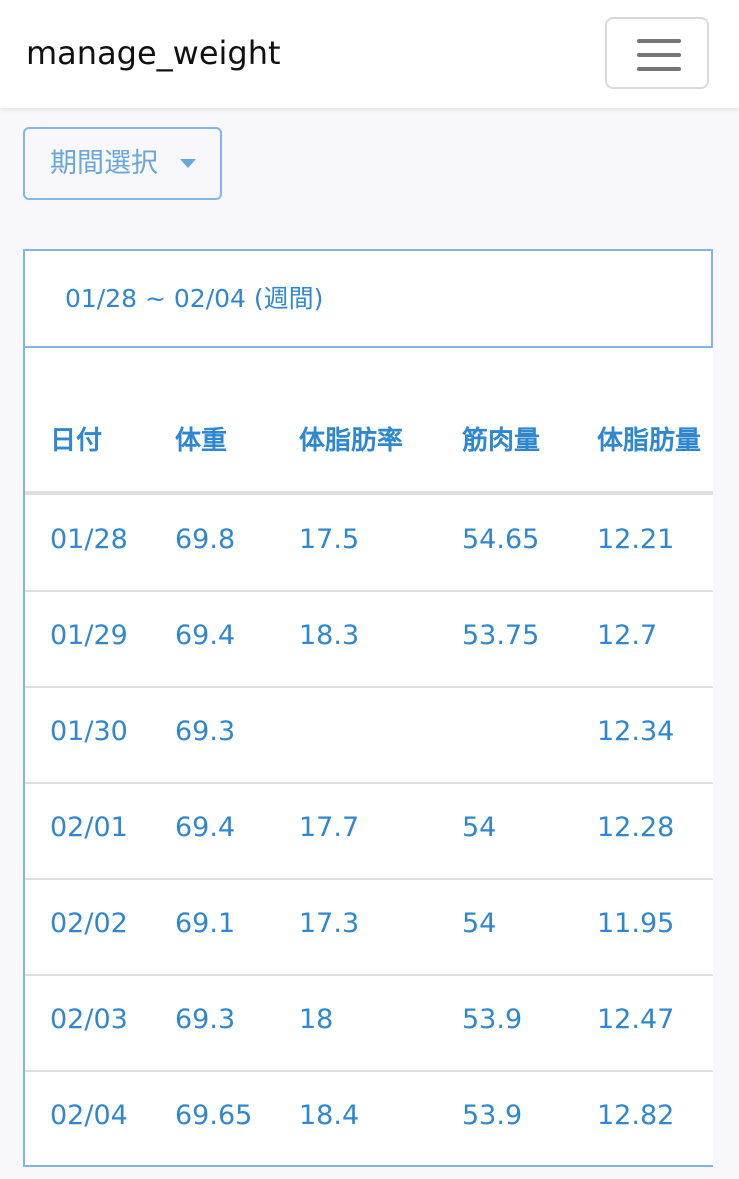 This screenshot has height=1179, width=739. I want to click on table-row: 01/28 69.8 17.5 54.65 12.21, so click(369, 543).